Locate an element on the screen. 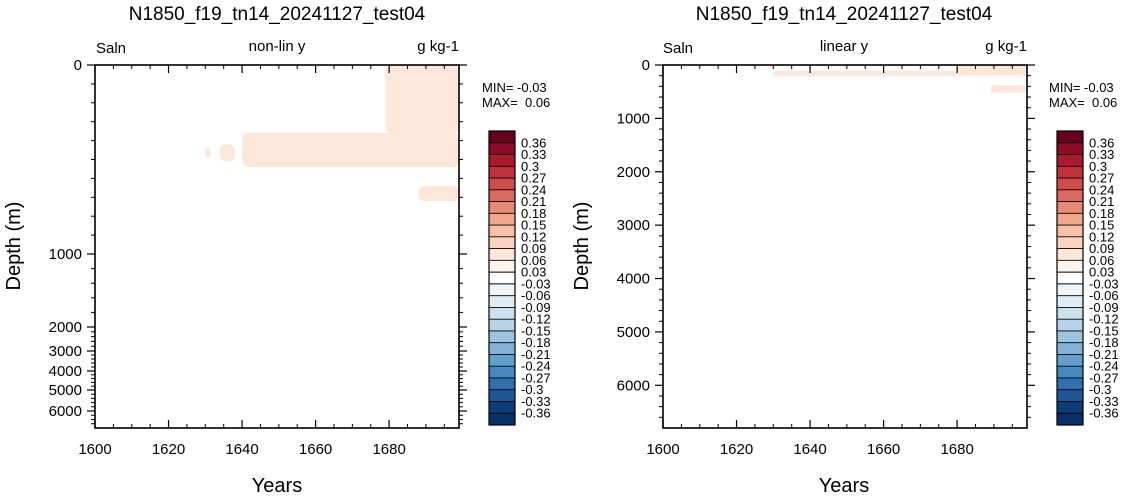 The width and height of the screenshot is (1132, 499). y-tick-label: 1000 is located at coordinates (633, 118).